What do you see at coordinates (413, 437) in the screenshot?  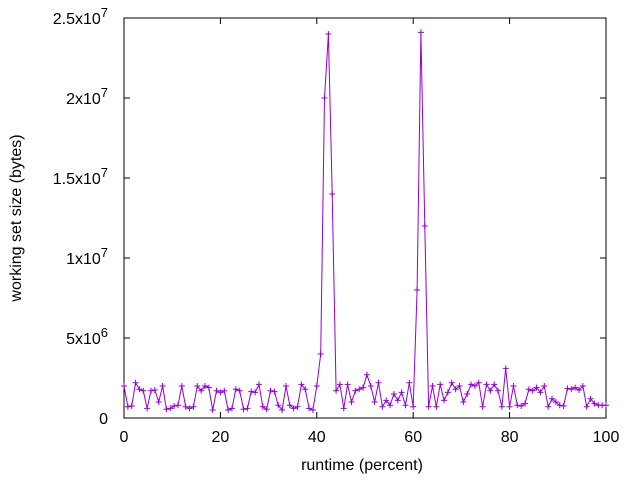 I see `x-tick-label: 60` at bounding box center [413, 437].